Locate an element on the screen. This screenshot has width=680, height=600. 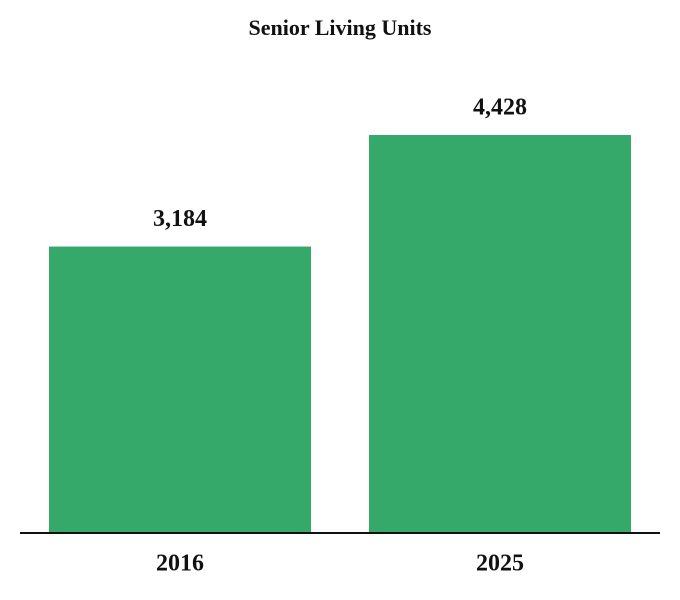
chart-title: Senior Living Units is located at coordinates (340, 27).